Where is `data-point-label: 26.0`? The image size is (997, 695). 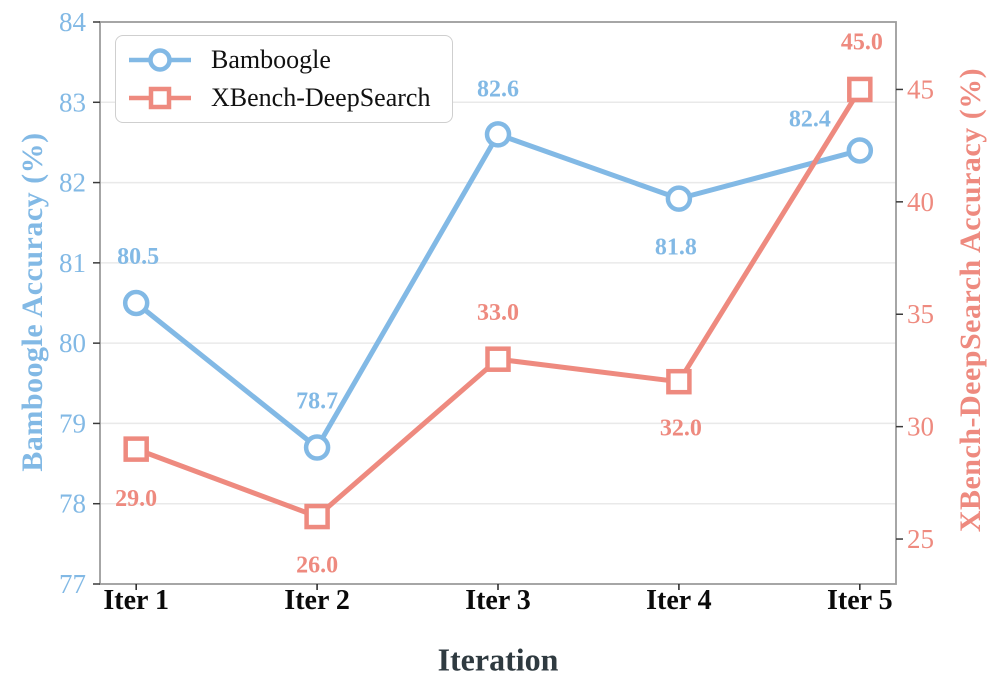 data-point-label: 26.0 is located at coordinates (317, 566).